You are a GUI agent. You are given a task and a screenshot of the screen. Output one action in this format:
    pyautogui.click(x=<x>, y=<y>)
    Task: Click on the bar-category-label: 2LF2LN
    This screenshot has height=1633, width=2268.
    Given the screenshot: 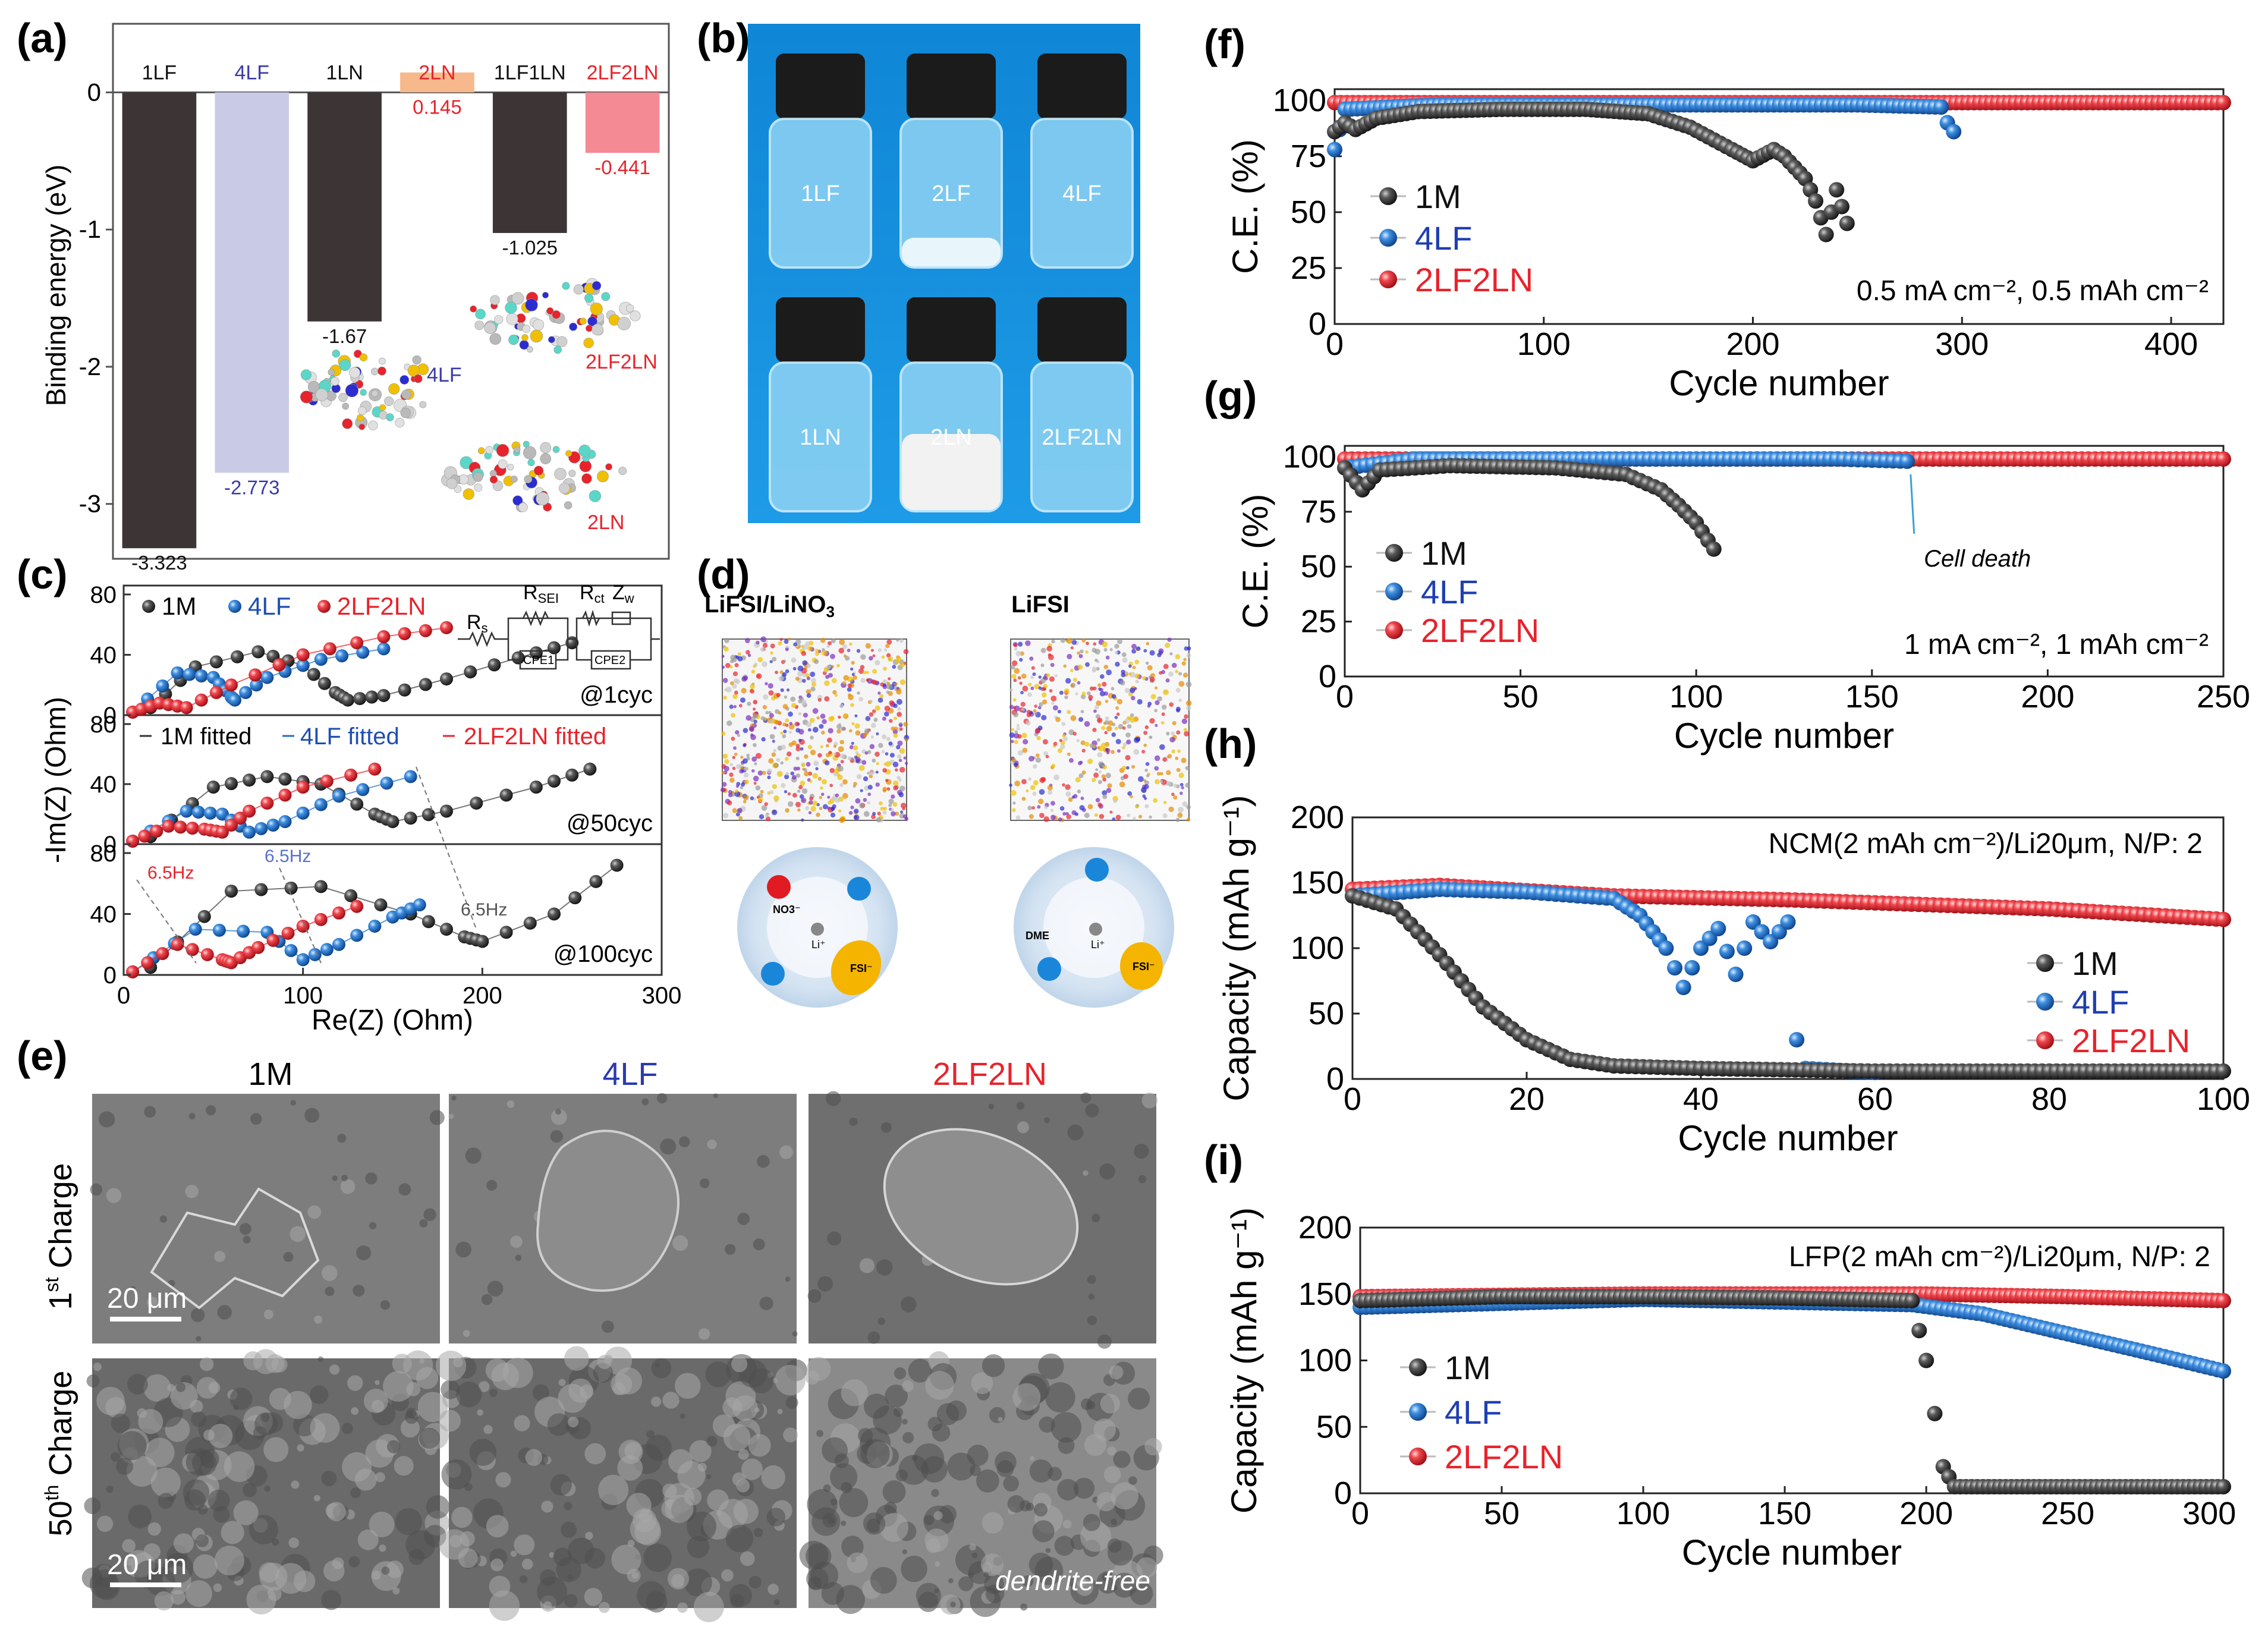 What is the action you would take?
    pyautogui.click(x=623, y=72)
    